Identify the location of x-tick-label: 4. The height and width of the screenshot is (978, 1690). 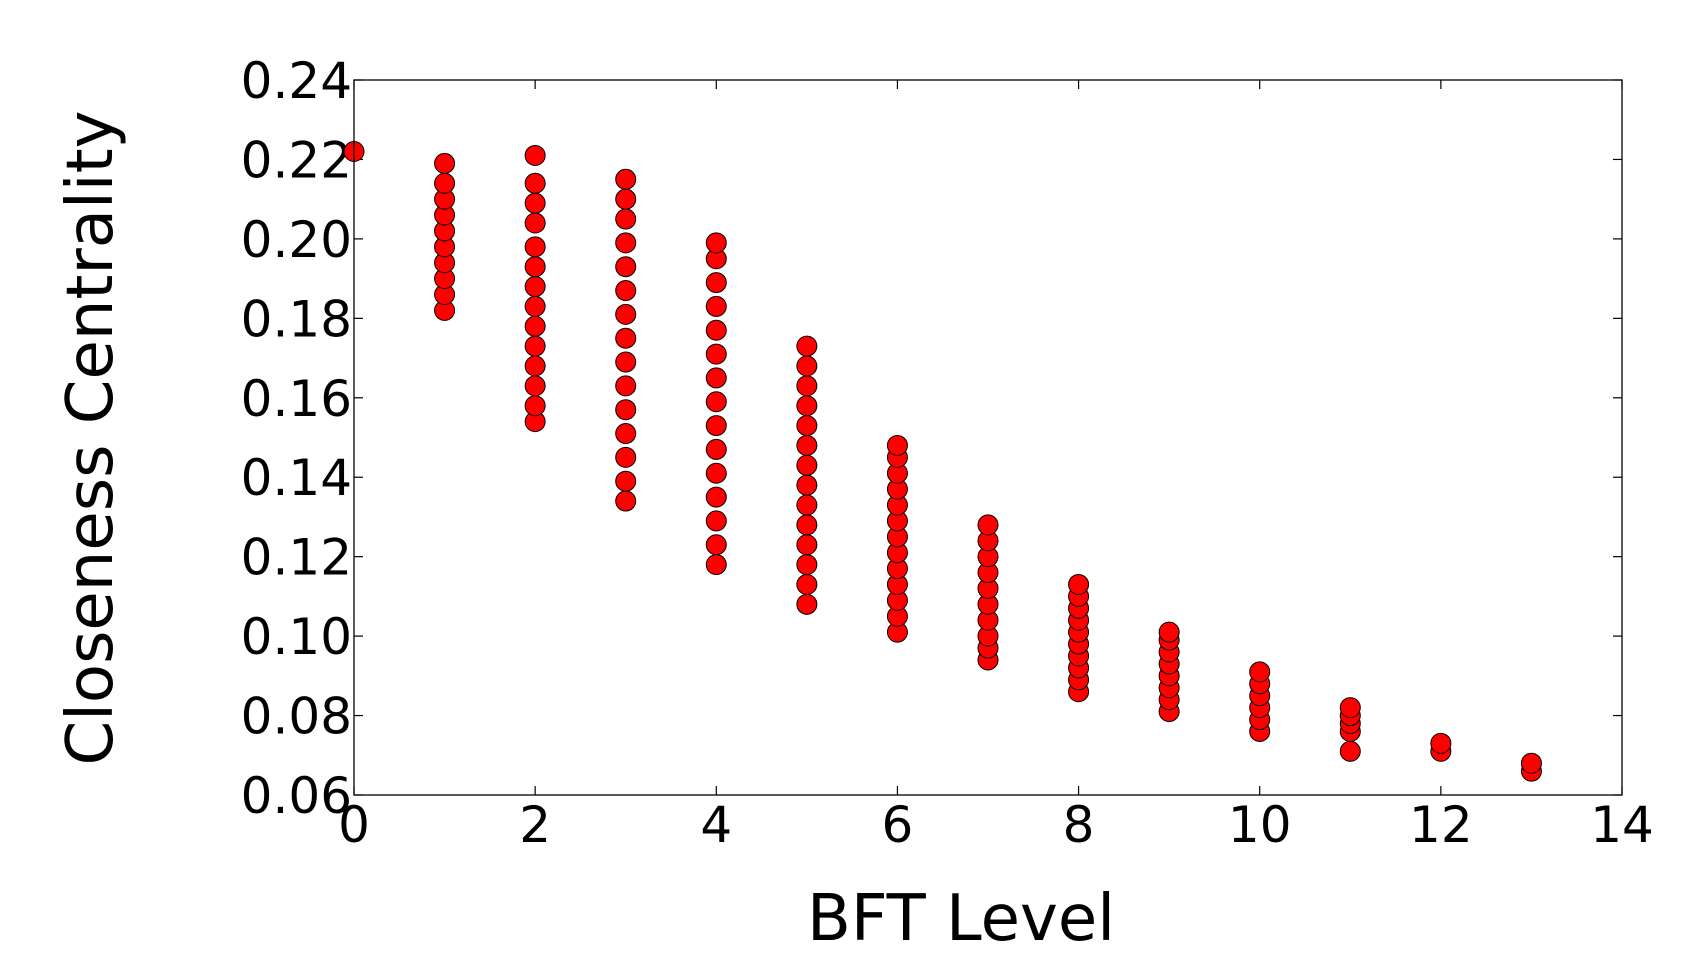
(716, 825).